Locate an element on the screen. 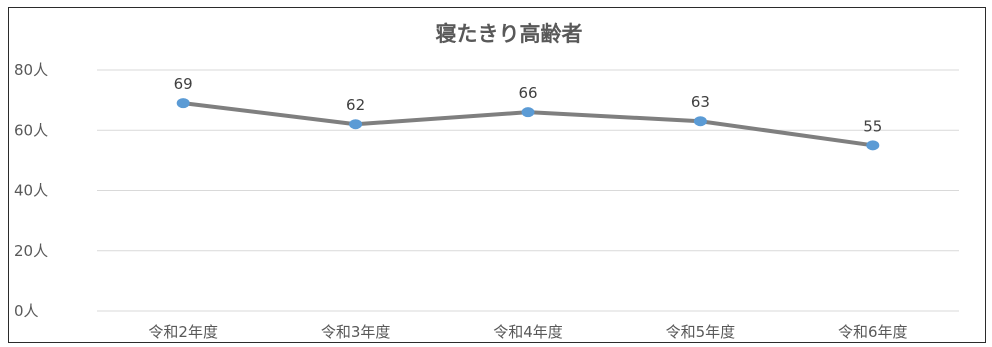 This screenshot has height=347, width=992. data-label: 66 is located at coordinates (527, 93).